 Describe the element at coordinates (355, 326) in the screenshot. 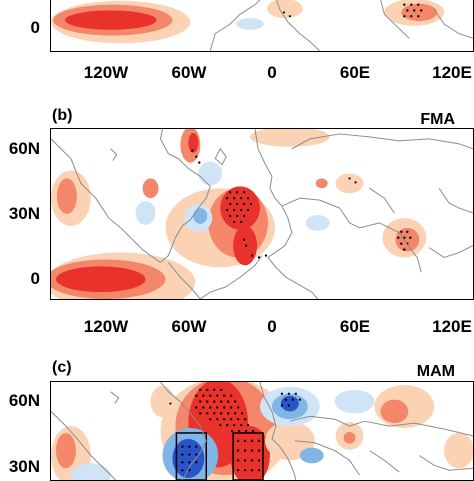

I see `panel-b-xtick-60e: 60E` at that location.